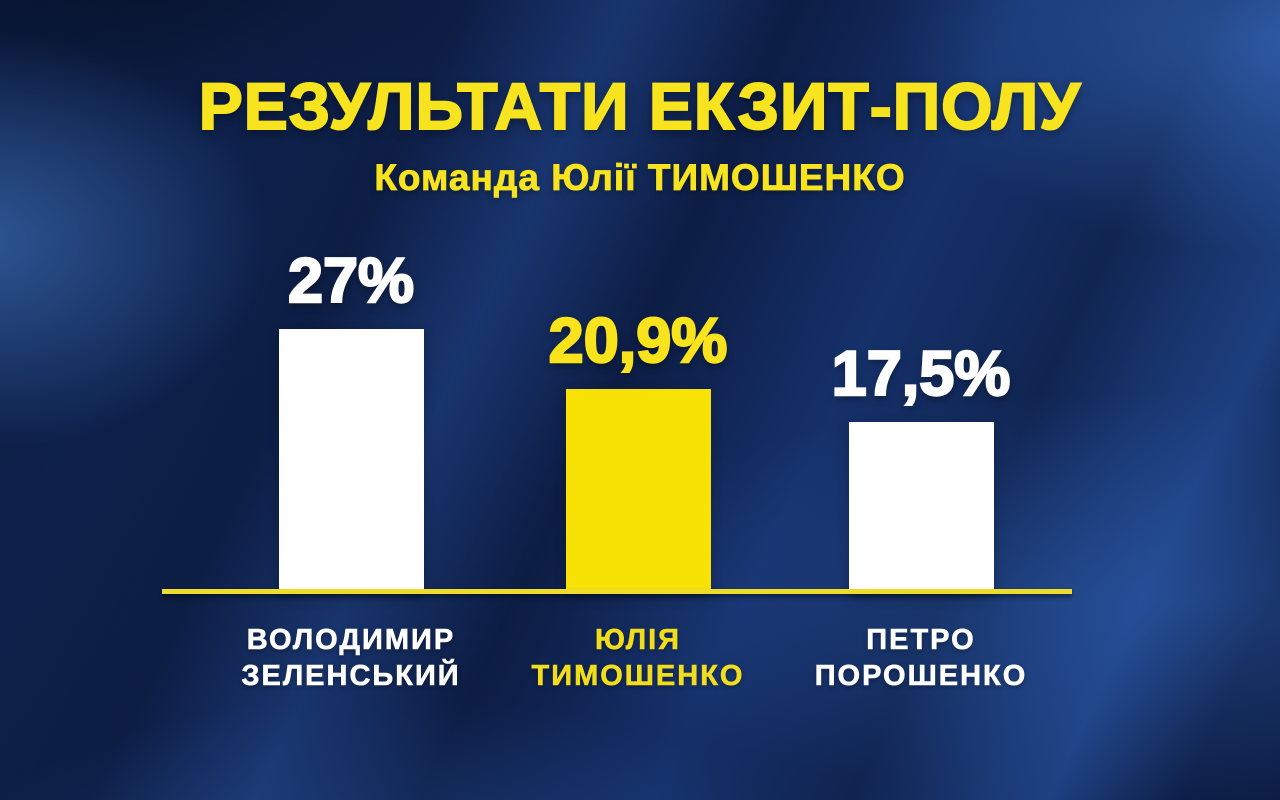 The height and width of the screenshot is (800, 1280). I want to click on bar-category-label: ВОЛОДИМИР ЗЕЛЕНСЬКИЙ, so click(351, 658).